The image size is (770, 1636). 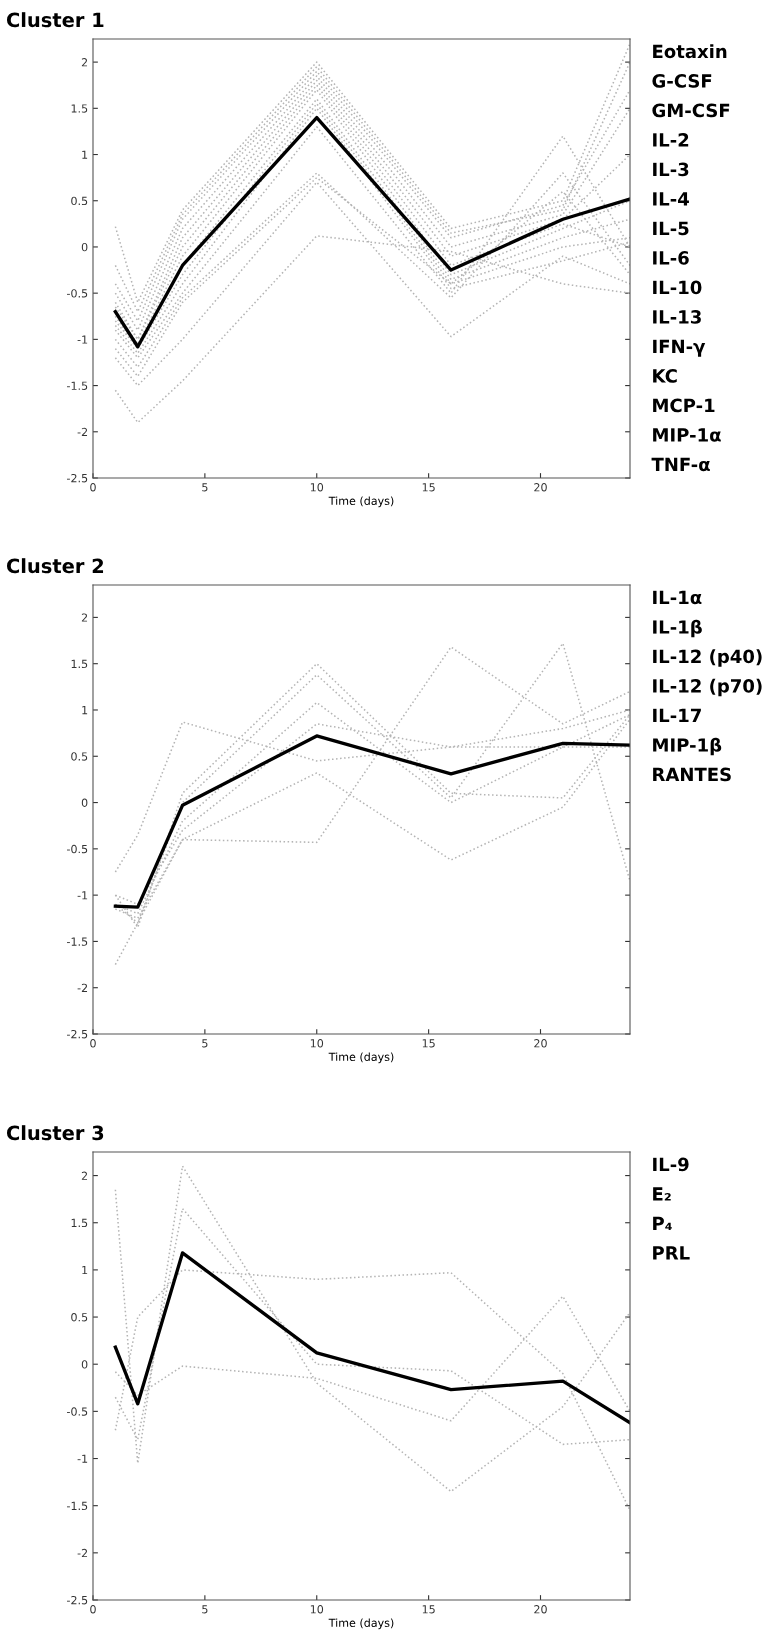 I want to click on text: TNF-α, so click(x=680, y=464).